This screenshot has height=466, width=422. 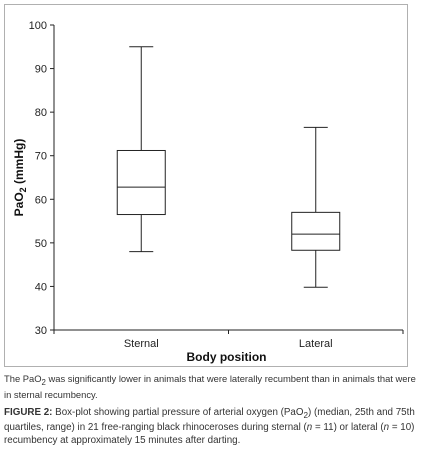 I want to click on caption-note-subscript: 2, so click(x=43, y=382).